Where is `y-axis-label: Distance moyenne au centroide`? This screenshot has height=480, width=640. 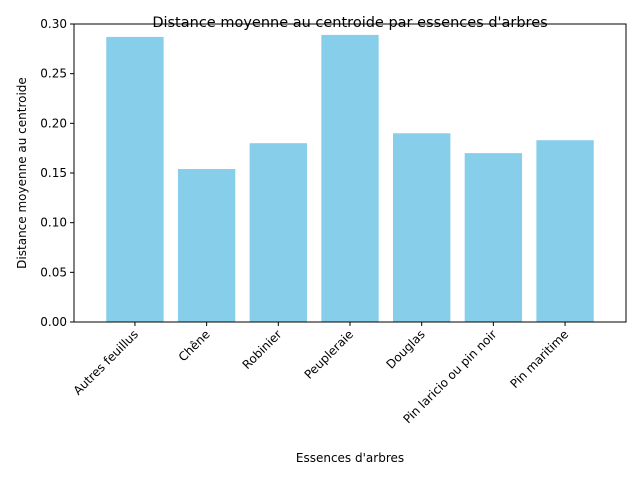 y-axis-label: Distance moyenne au centroide is located at coordinates (22, 173).